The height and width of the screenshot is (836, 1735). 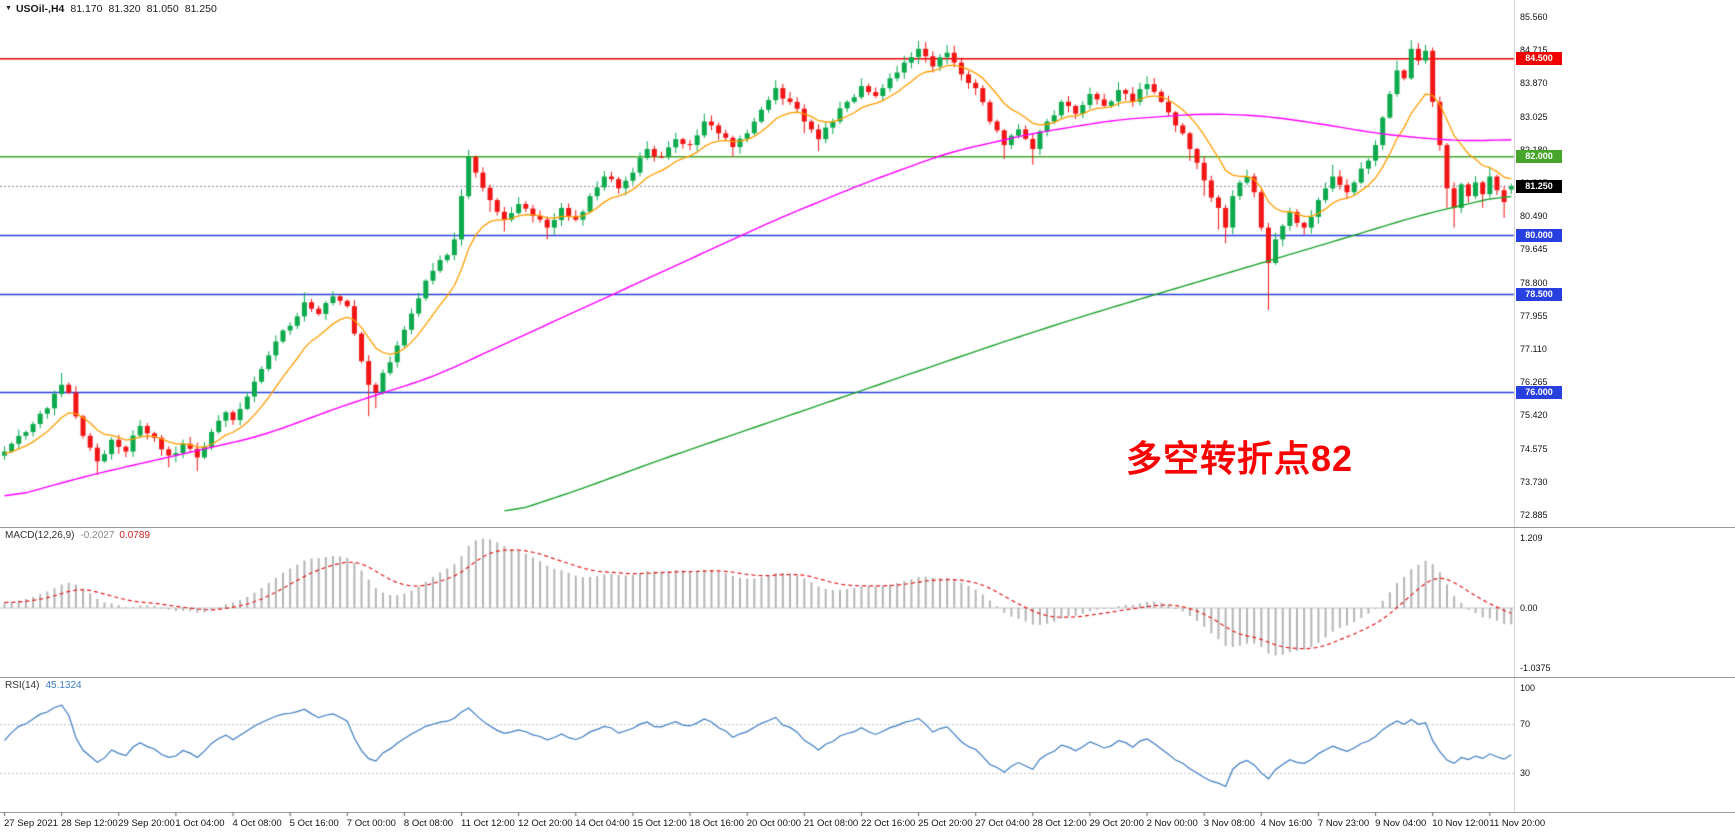 I want to click on panel-separator-main-macd, so click(x=867, y=527).